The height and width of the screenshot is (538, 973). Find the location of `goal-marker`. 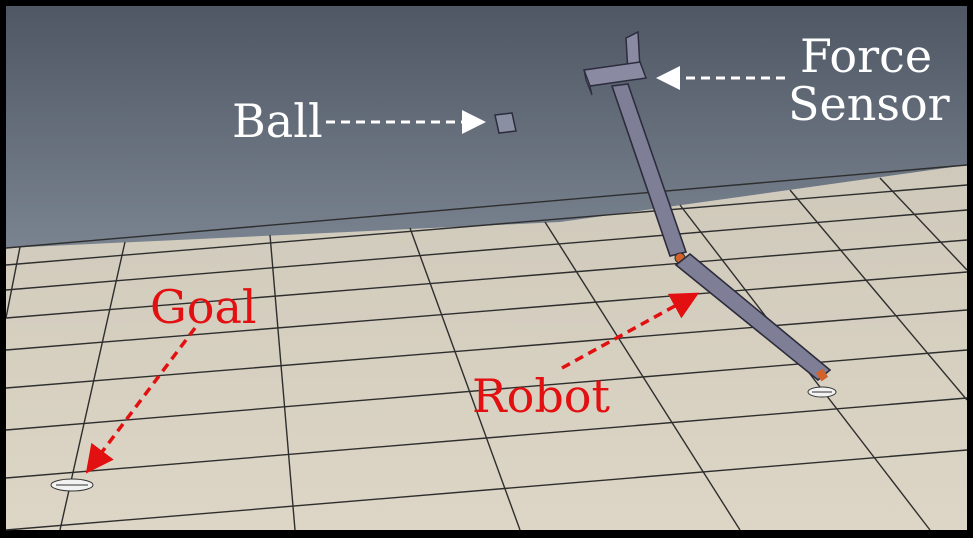

goal-marker is located at coordinates (72, 485).